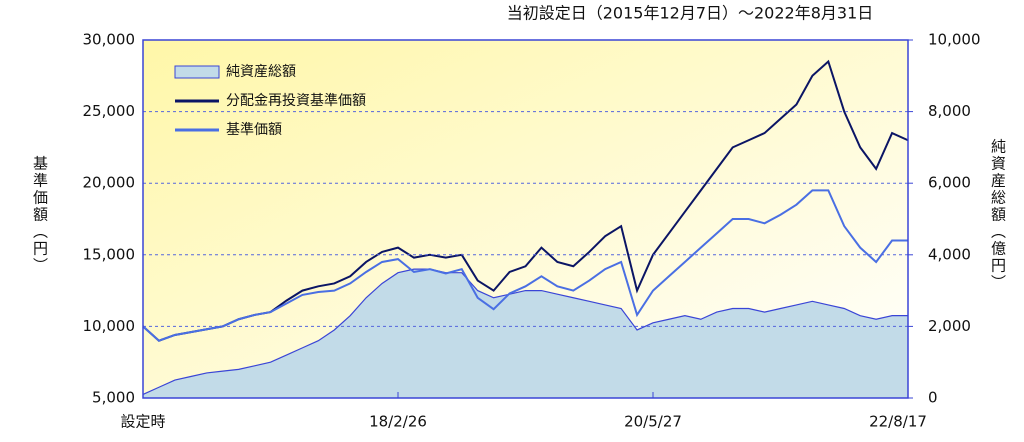  I want to click on y2-tick-label: 0, so click(933, 398).